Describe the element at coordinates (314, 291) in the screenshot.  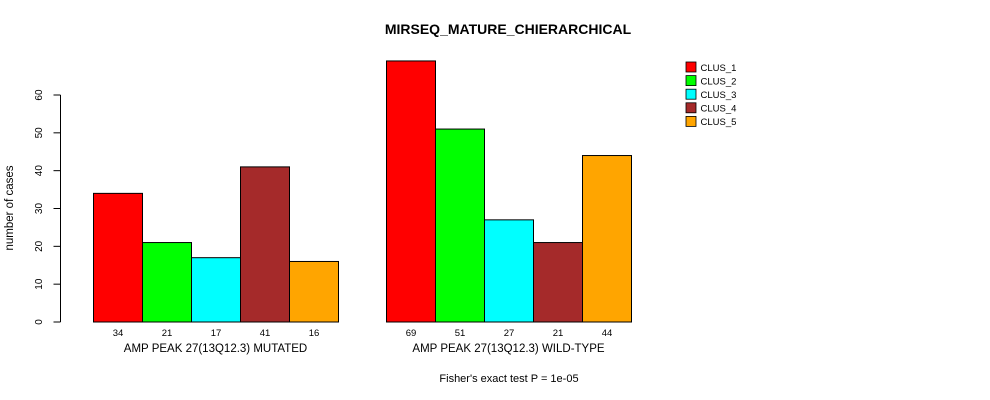
I see `bar-clus_5-group1` at that location.